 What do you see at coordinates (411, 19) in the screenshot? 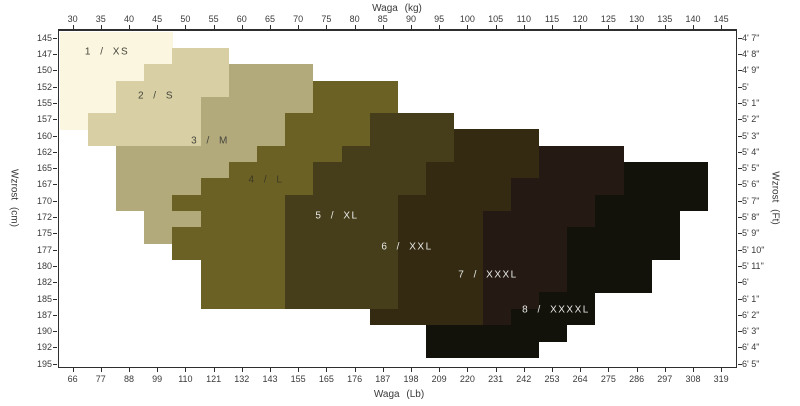
I see `top-tick-label: 90` at bounding box center [411, 19].